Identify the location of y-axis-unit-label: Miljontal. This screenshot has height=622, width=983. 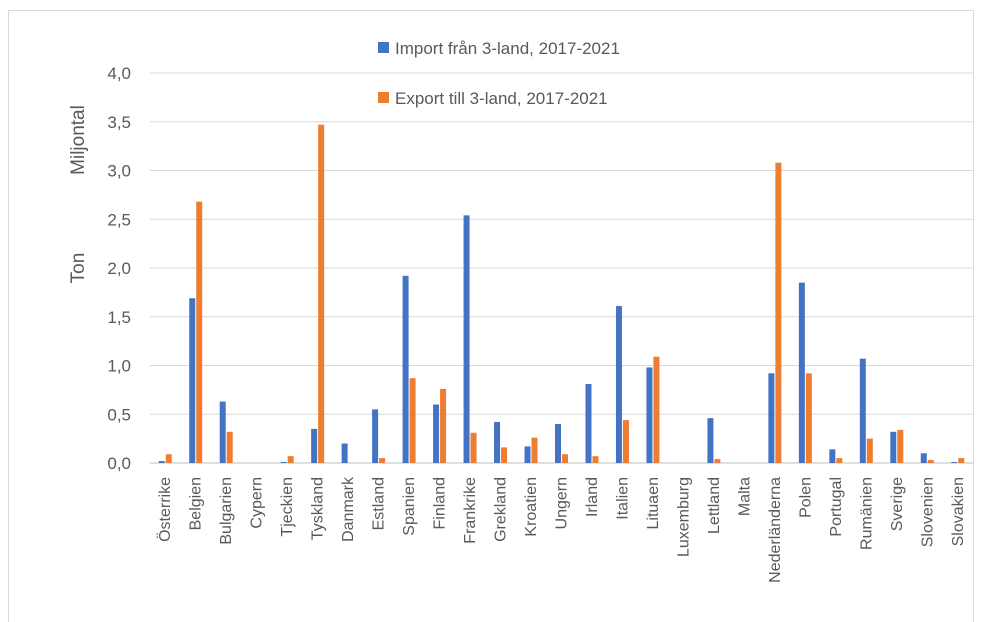
(78, 140).